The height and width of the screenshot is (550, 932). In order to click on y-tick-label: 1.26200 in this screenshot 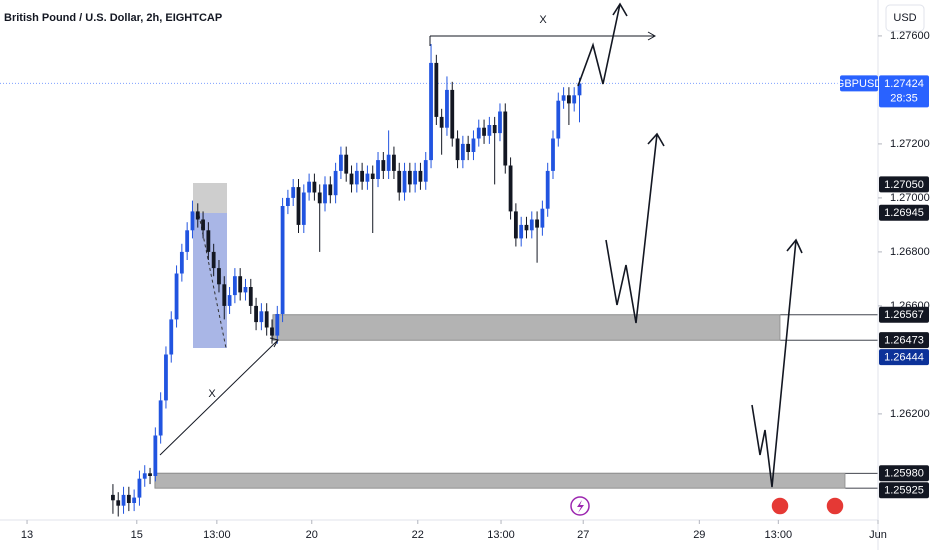, I will do `click(910, 414)`.